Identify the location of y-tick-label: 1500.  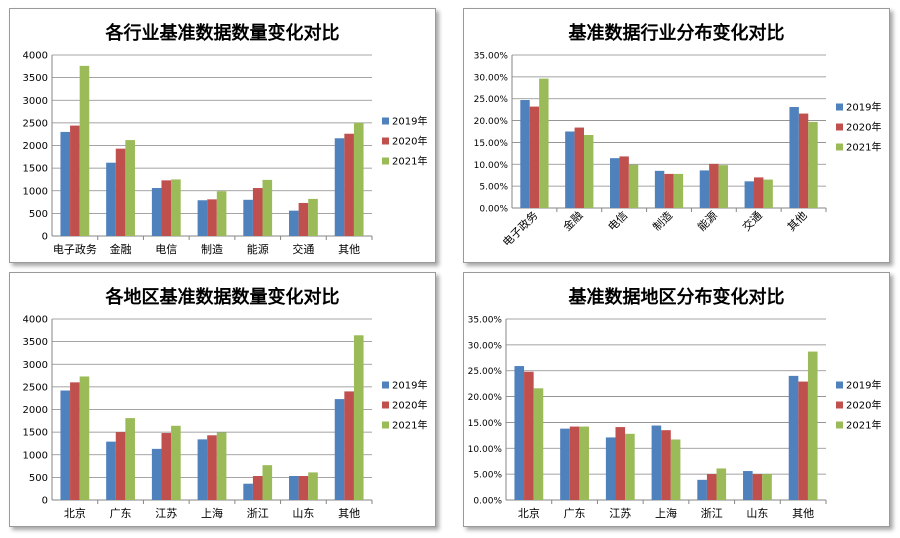
(35, 169).